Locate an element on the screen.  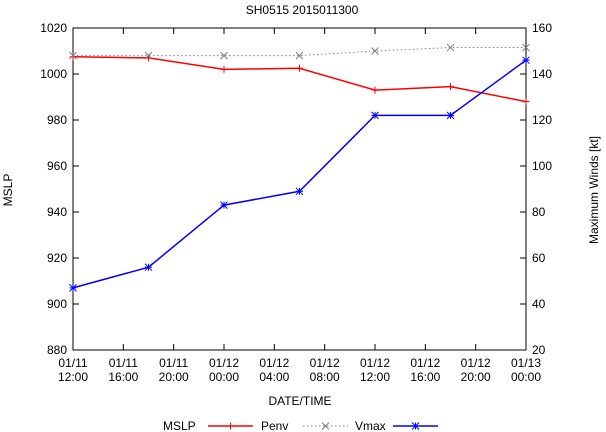
legend-label-mslp: MSLP is located at coordinates (179, 425).